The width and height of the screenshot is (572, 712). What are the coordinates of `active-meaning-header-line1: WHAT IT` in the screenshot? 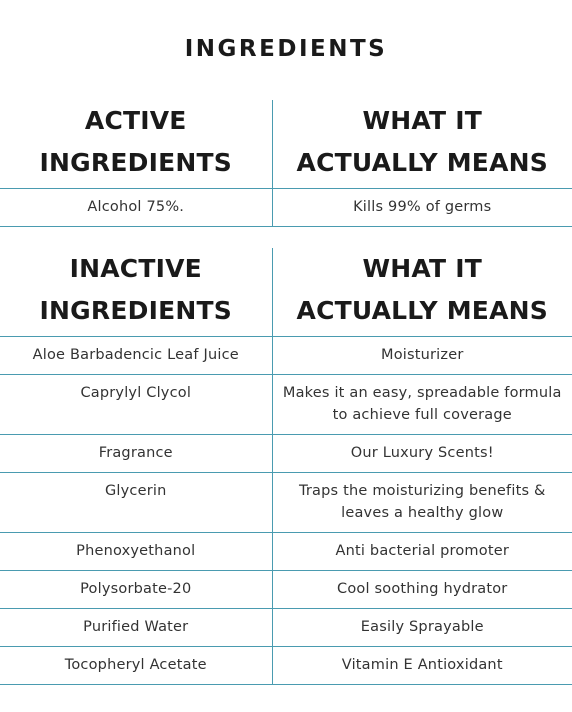 It's located at (422, 120).